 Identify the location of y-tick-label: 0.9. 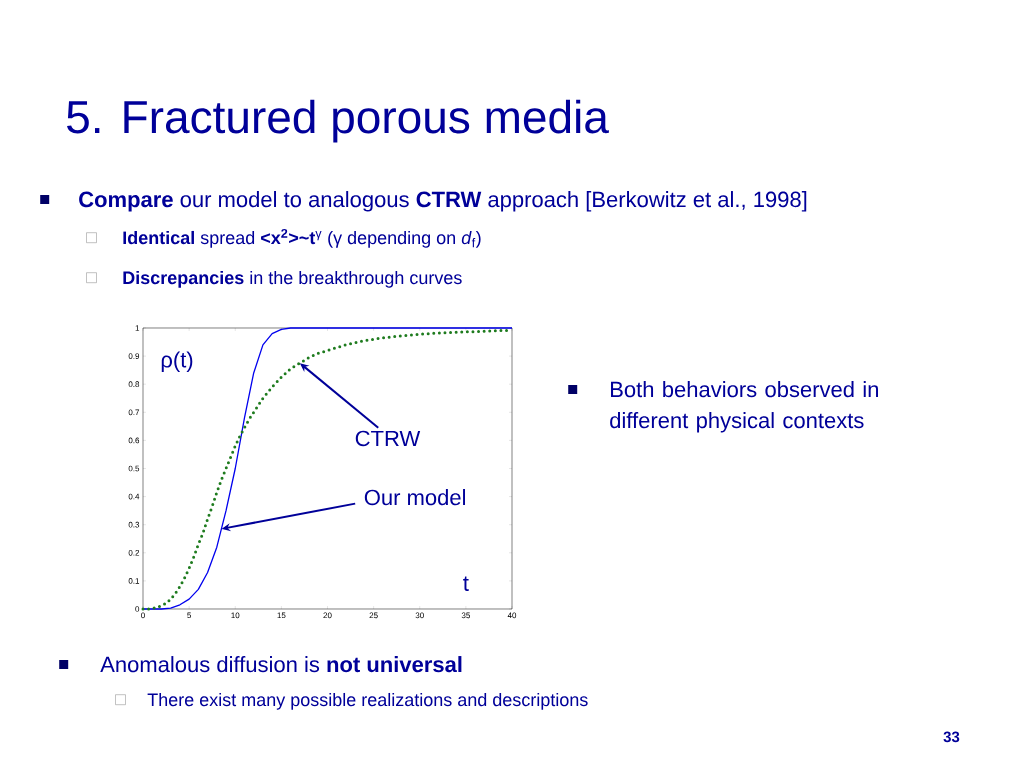
(134, 356).